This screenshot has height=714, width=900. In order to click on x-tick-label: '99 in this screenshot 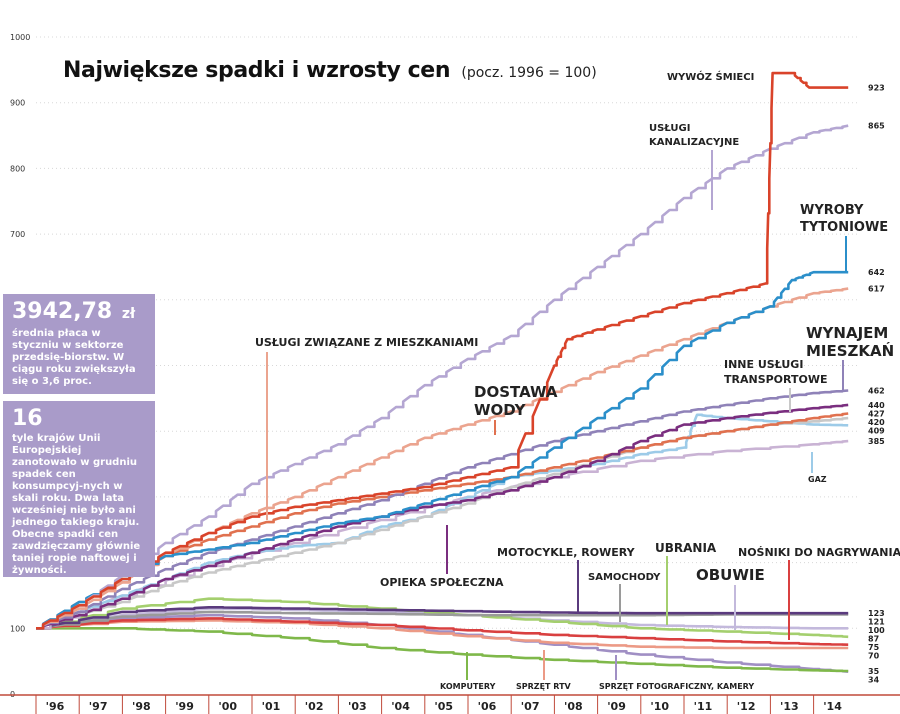, I will do `click(184, 706)`.